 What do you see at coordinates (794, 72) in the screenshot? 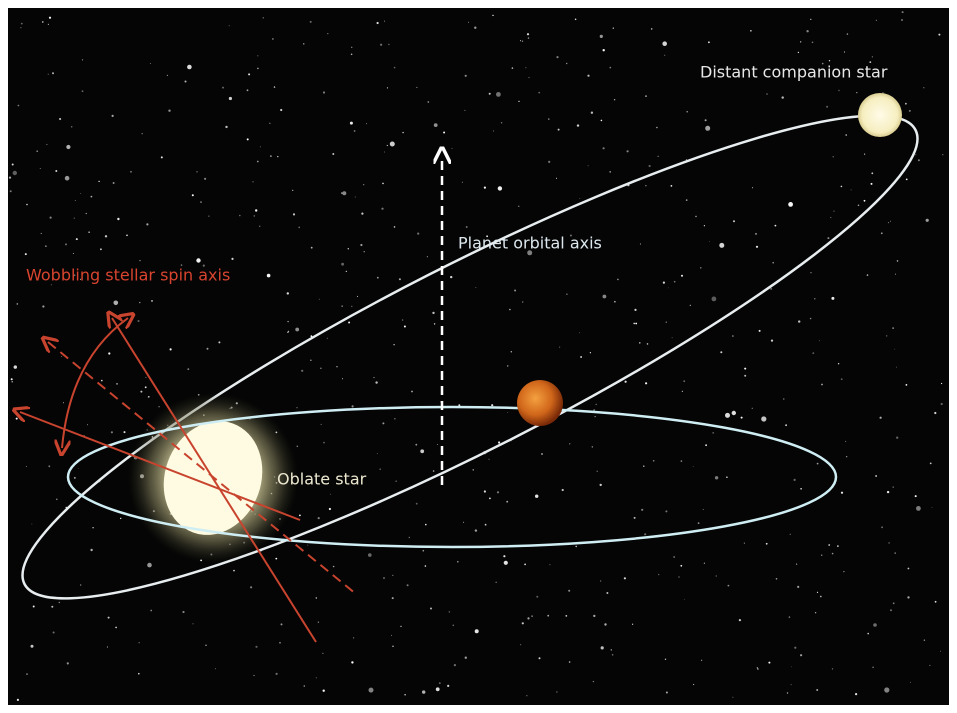
I see `companion-label: Distant companion star` at bounding box center [794, 72].